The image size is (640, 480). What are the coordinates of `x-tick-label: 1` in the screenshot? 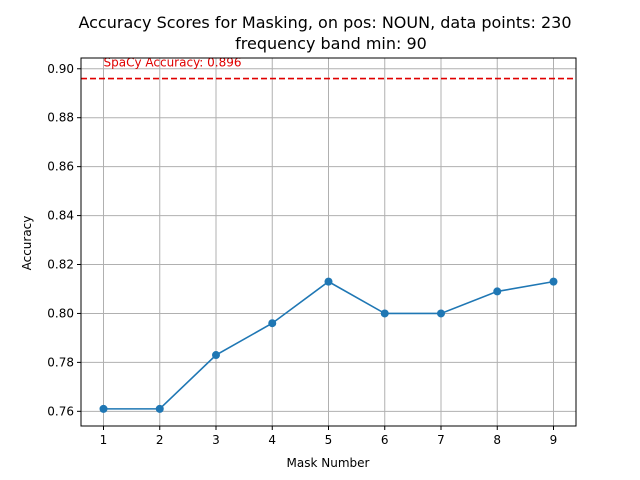 It's located at (104, 440).